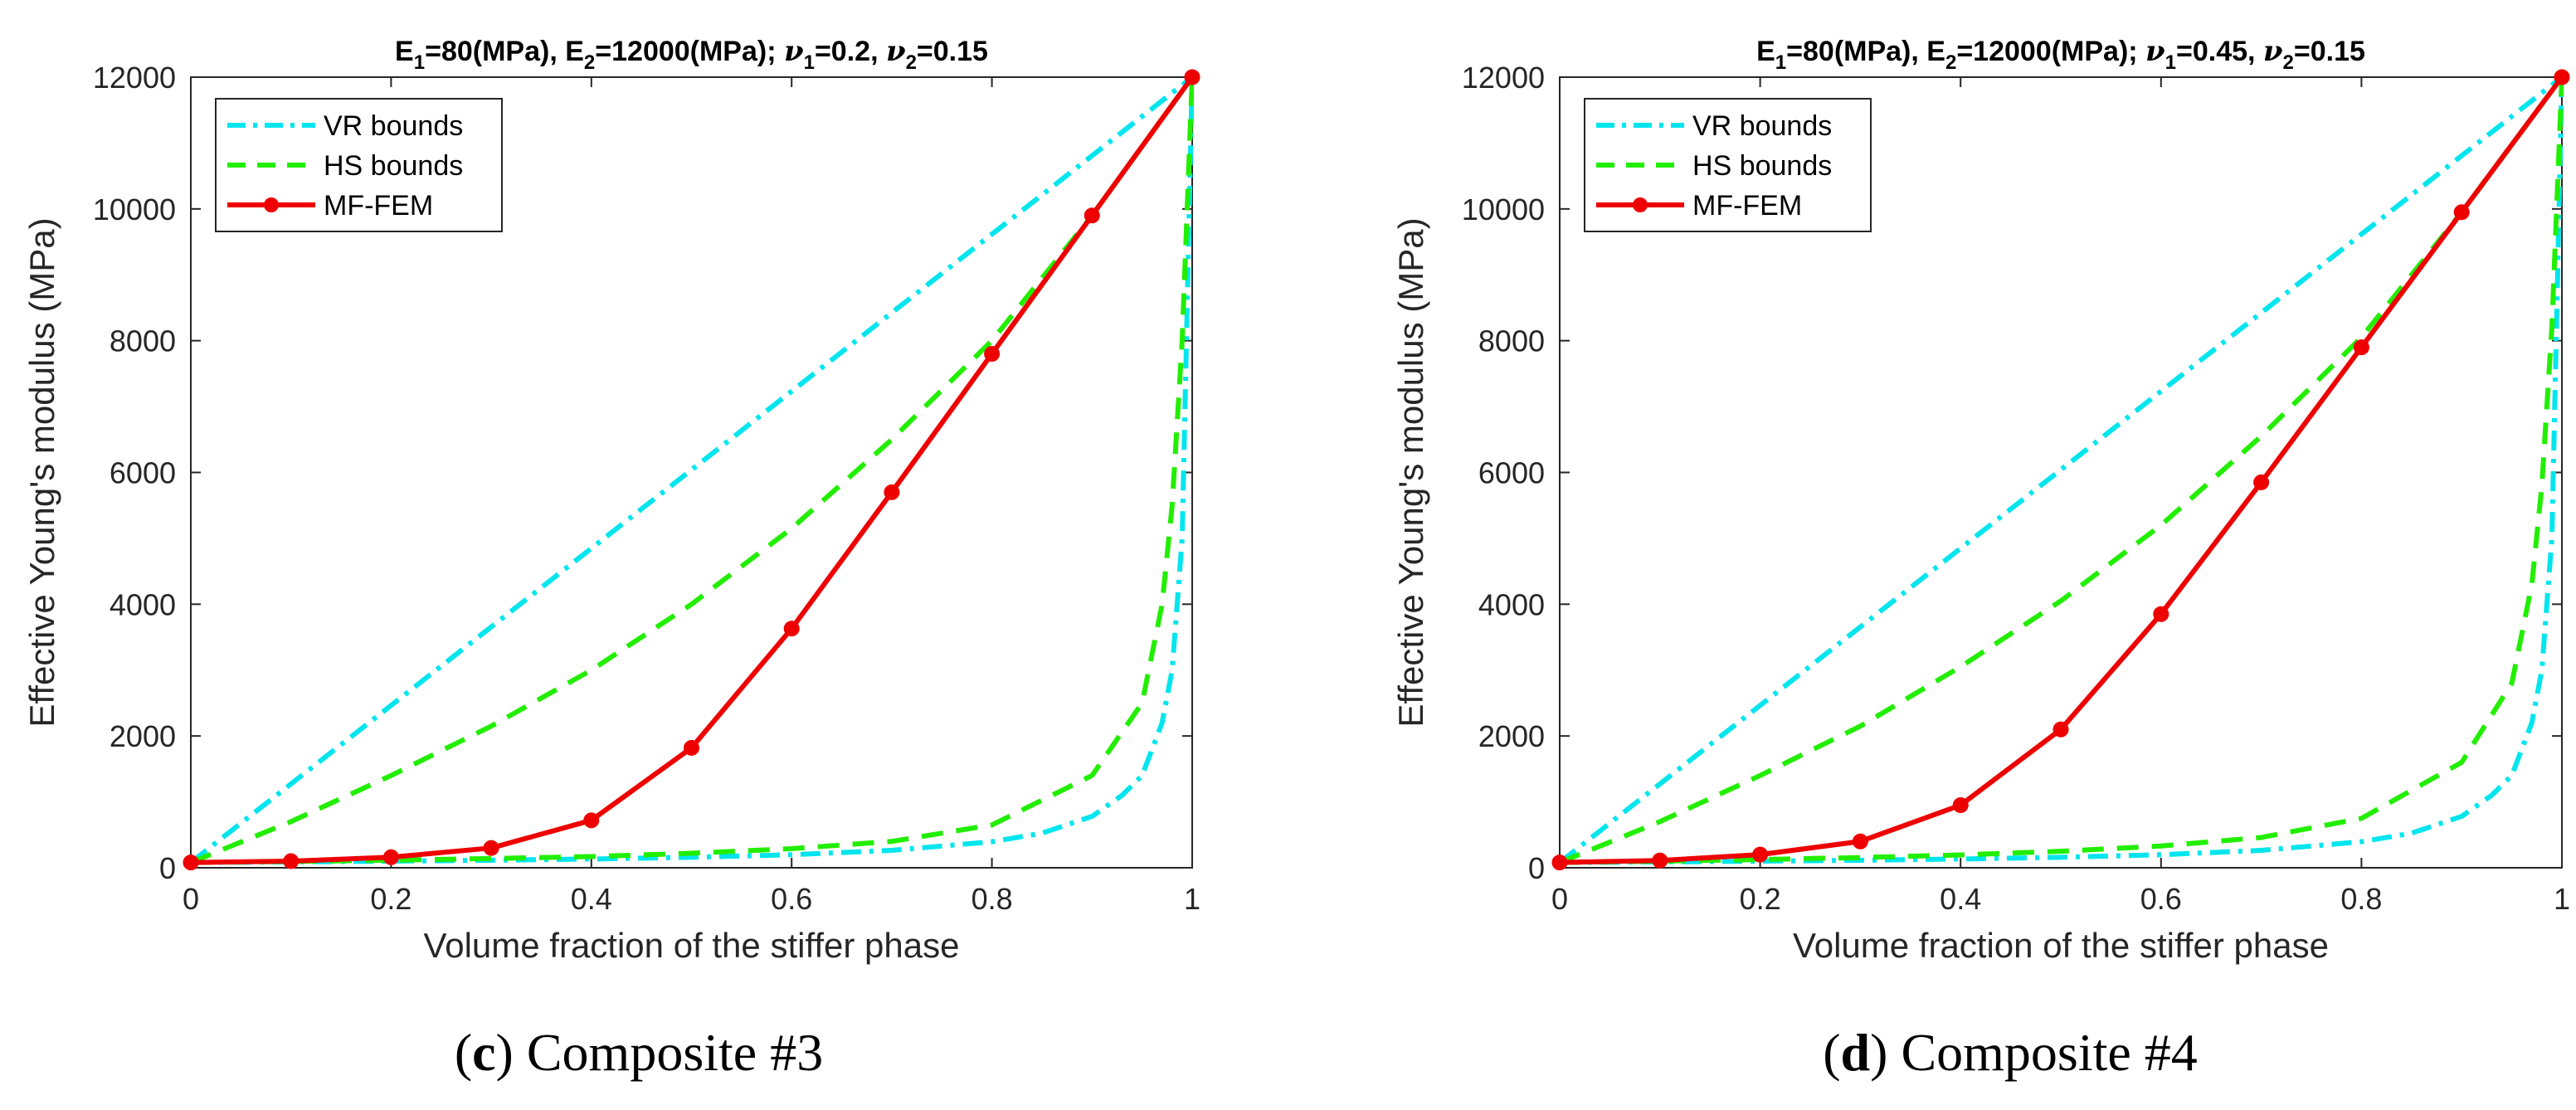  I want to click on title-part: =0.45,, so click(2219, 51).